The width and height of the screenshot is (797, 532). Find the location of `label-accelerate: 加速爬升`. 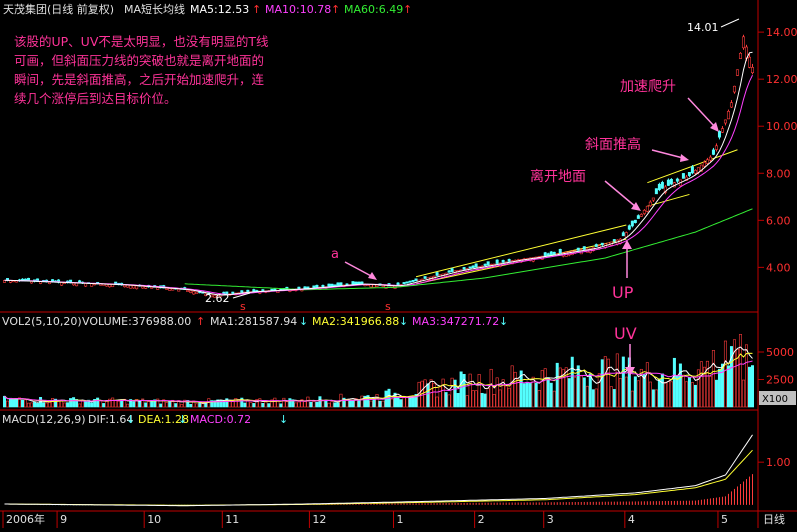

label-accelerate: 加速爬升 is located at coordinates (648, 87).